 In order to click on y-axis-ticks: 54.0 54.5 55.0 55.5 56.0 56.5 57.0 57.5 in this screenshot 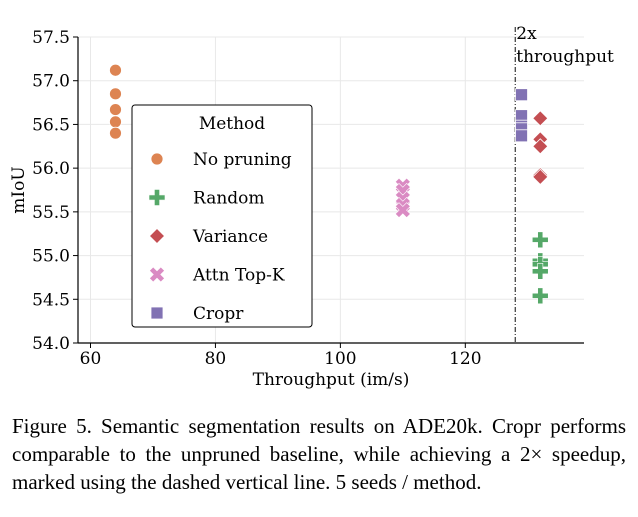, I will do `click(55, 191)`.